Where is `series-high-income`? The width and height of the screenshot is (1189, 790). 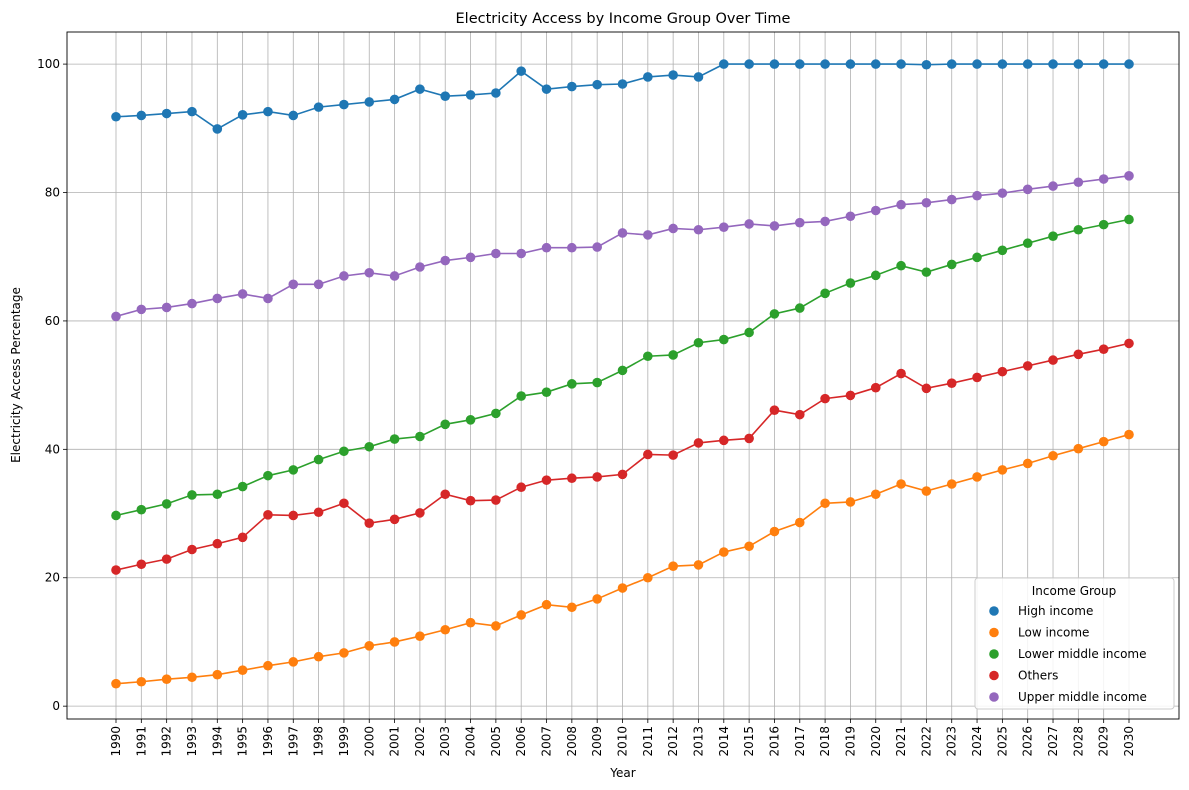 series-high-income is located at coordinates (622, 96).